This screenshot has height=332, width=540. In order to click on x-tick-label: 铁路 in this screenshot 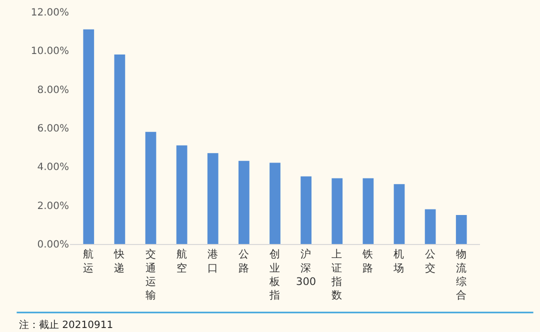, I will do `click(368, 261)`.